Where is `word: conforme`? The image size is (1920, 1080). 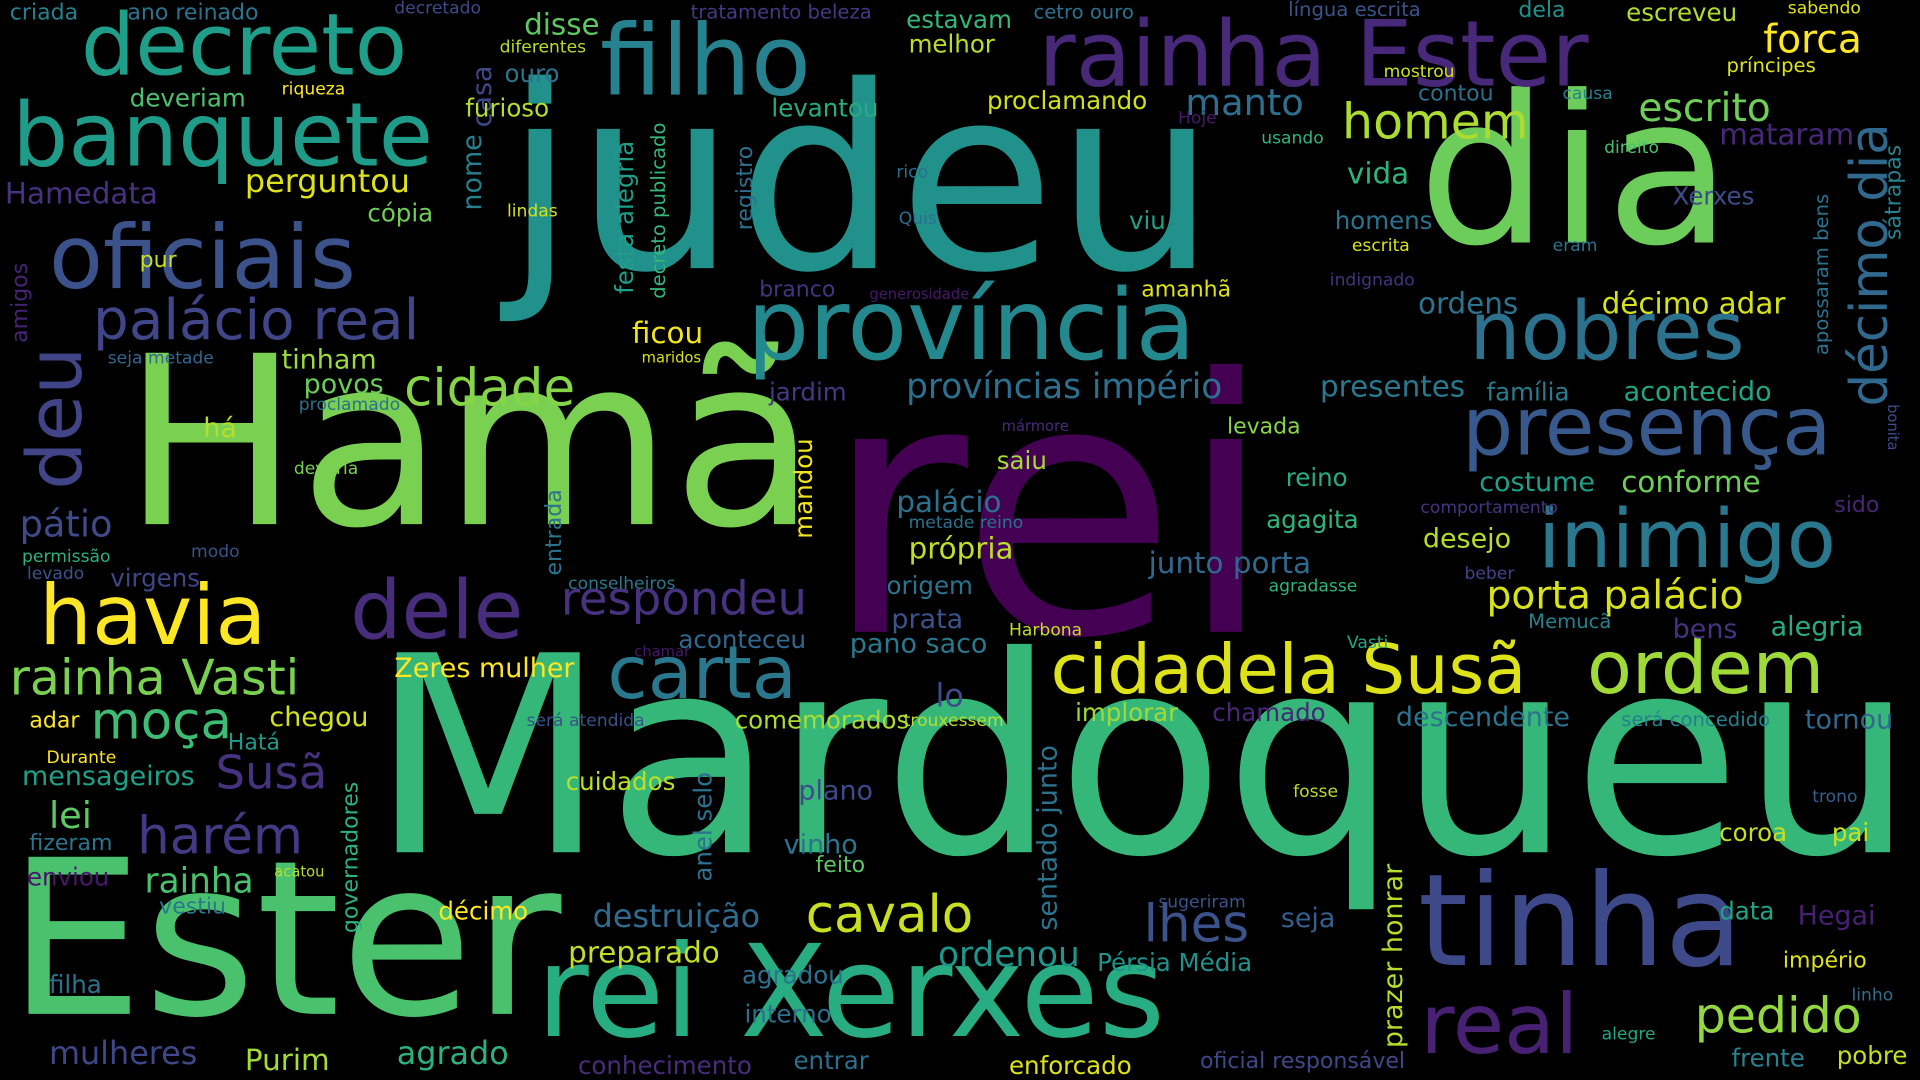 word: conforme is located at coordinates (1691, 482).